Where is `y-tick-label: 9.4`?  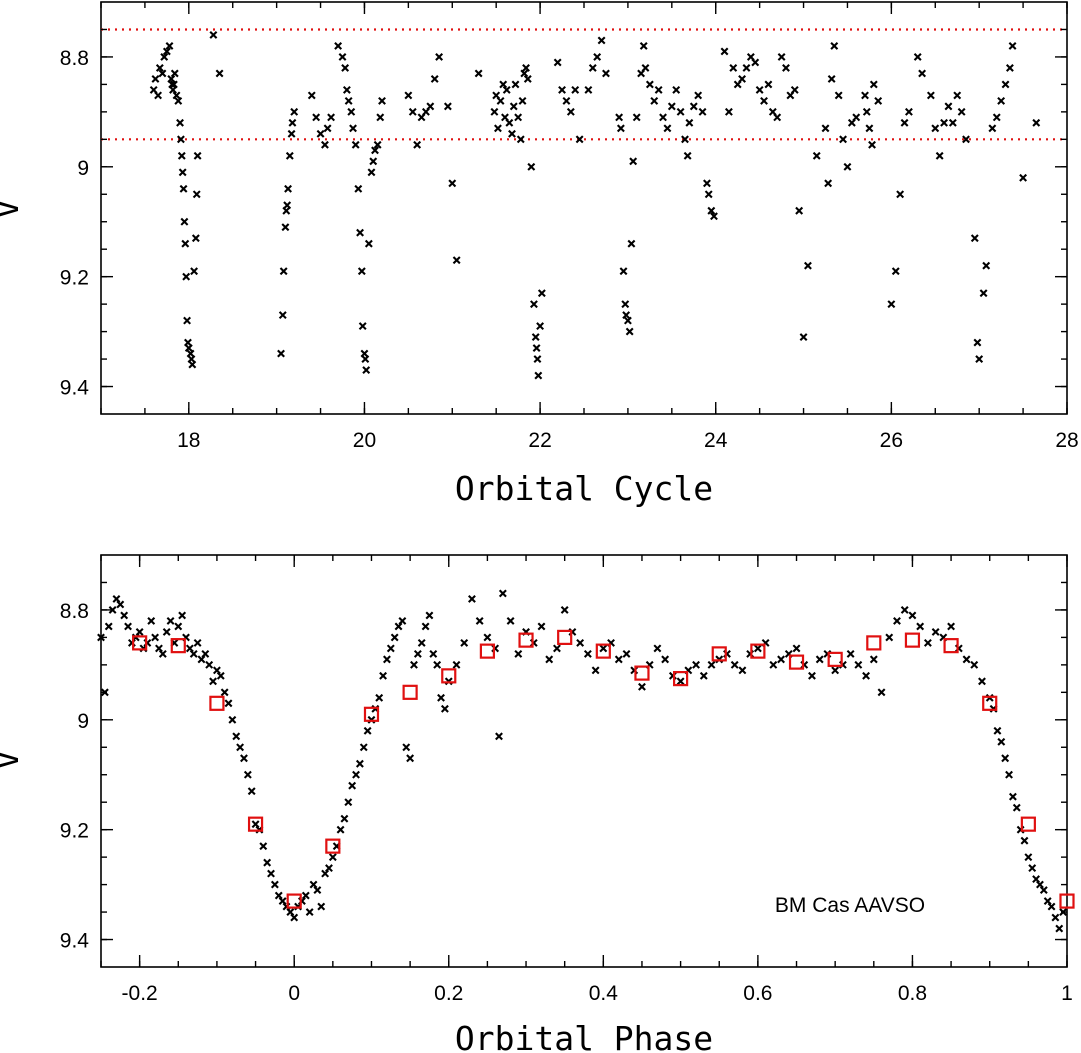
y-tick-label: 9.4 is located at coordinates (75, 941).